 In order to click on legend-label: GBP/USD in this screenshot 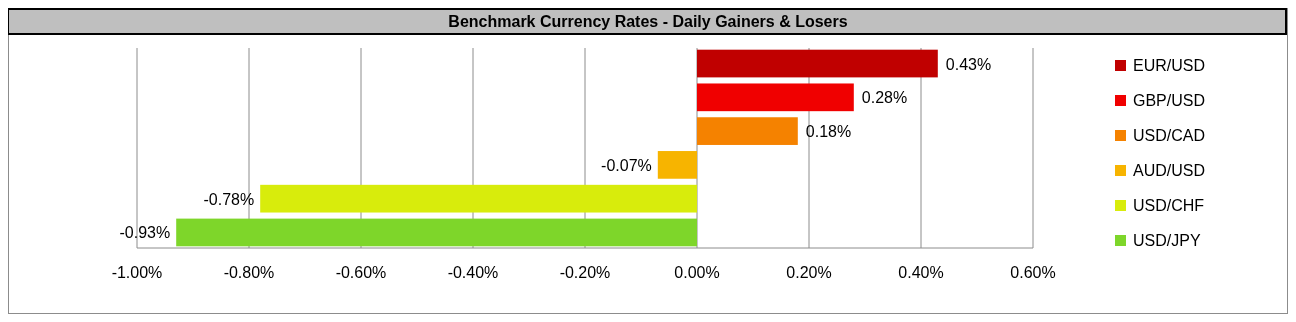, I will do `click(1169, 100)`.